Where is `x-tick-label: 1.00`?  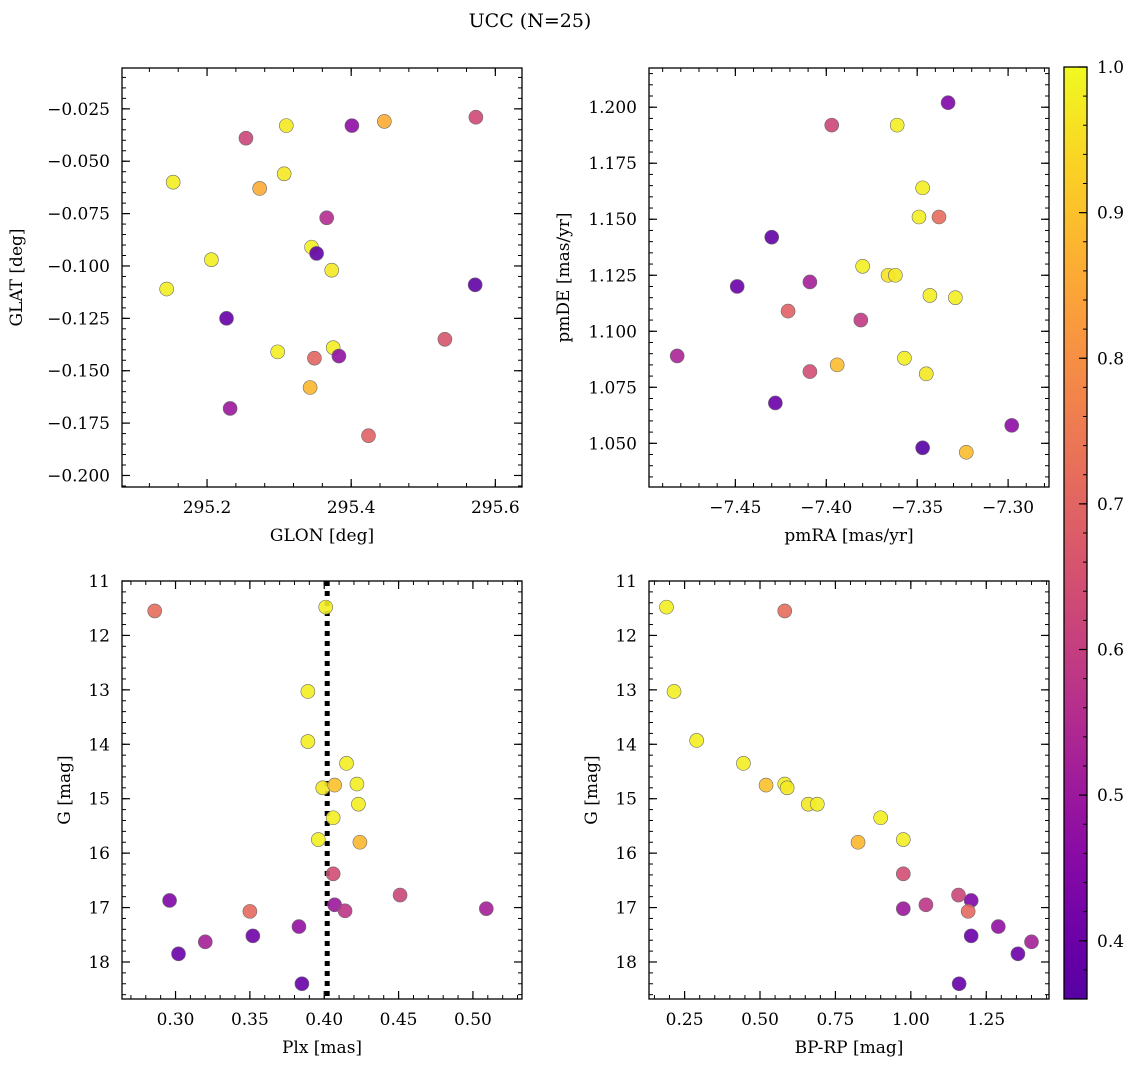
x-tick-label: 1.00 is located at coordinates (911, 1020).